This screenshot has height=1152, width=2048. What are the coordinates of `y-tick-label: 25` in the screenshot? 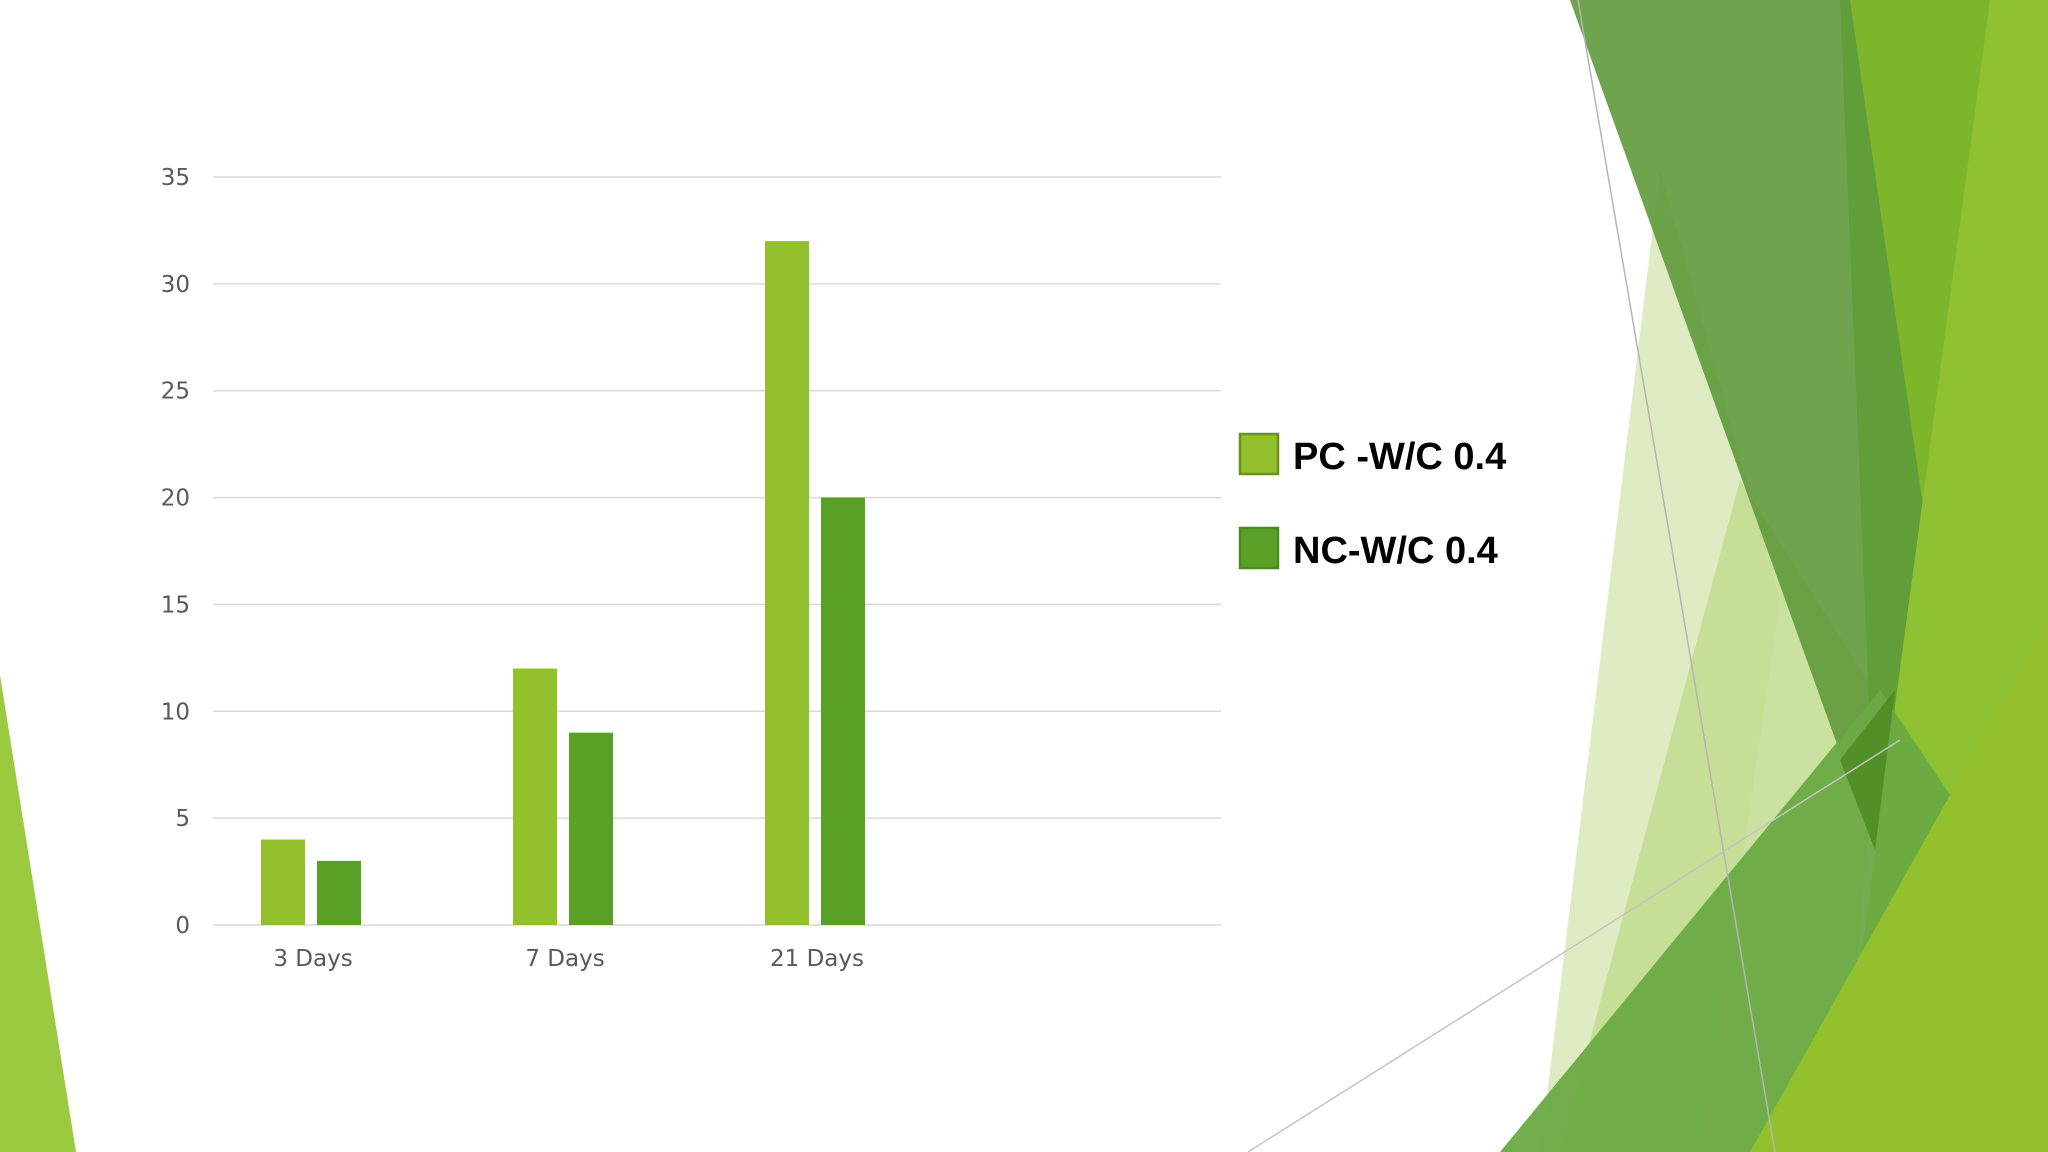 It's located at (175, 392).